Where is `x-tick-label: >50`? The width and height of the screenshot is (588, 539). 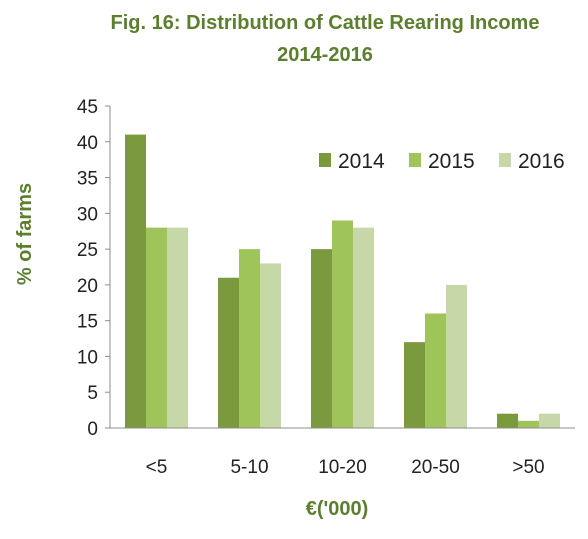 x-tick-label: >50 is located at coordinates (528, 467).